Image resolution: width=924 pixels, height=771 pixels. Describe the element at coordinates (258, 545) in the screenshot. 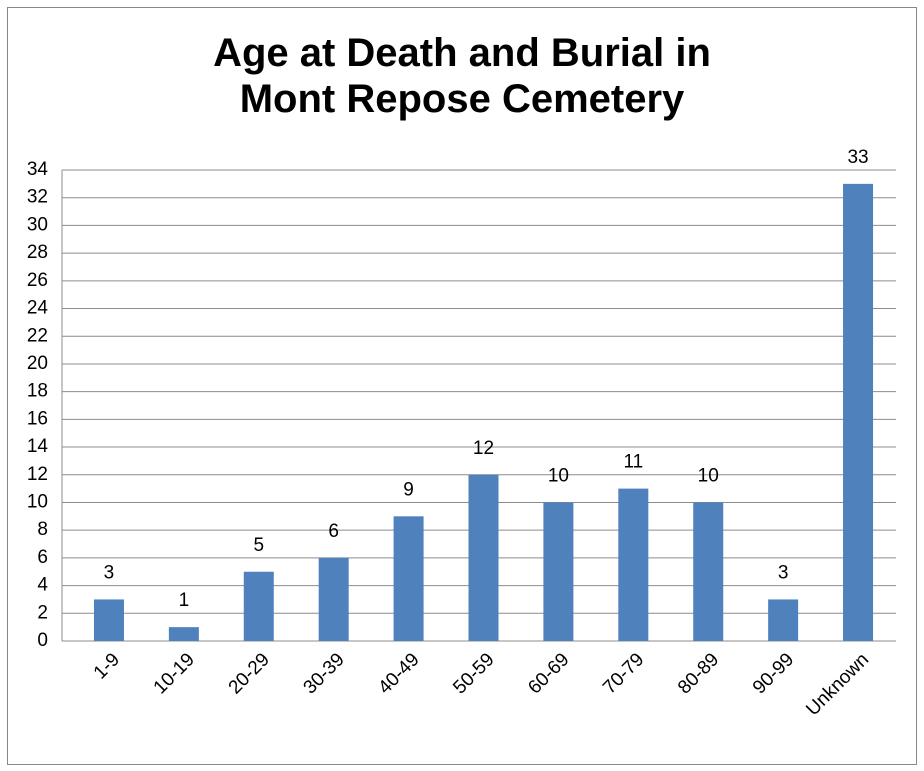

I see `value-label: 5` at that location.